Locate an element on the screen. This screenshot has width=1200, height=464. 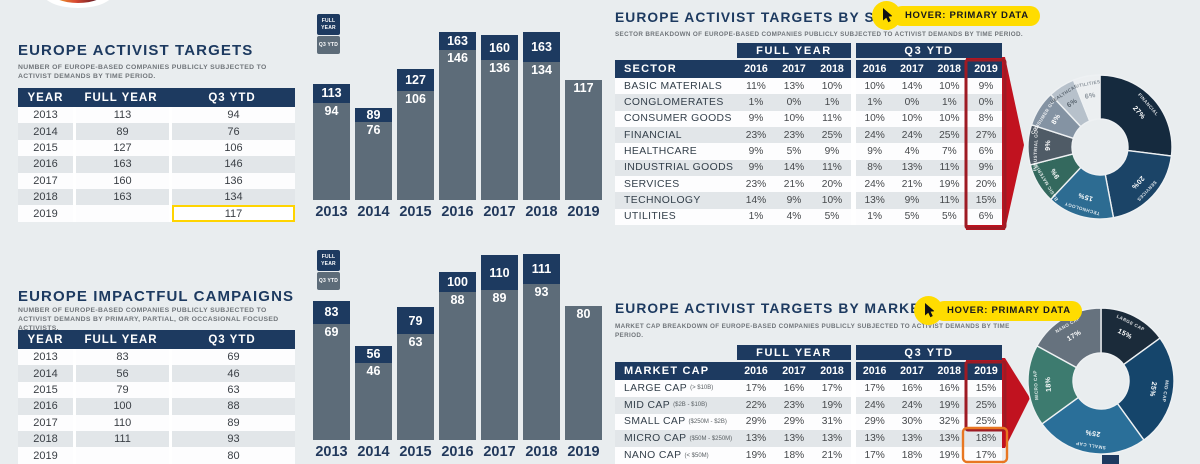
table-cell-2019: 15% is located at coordinates (986, 200).